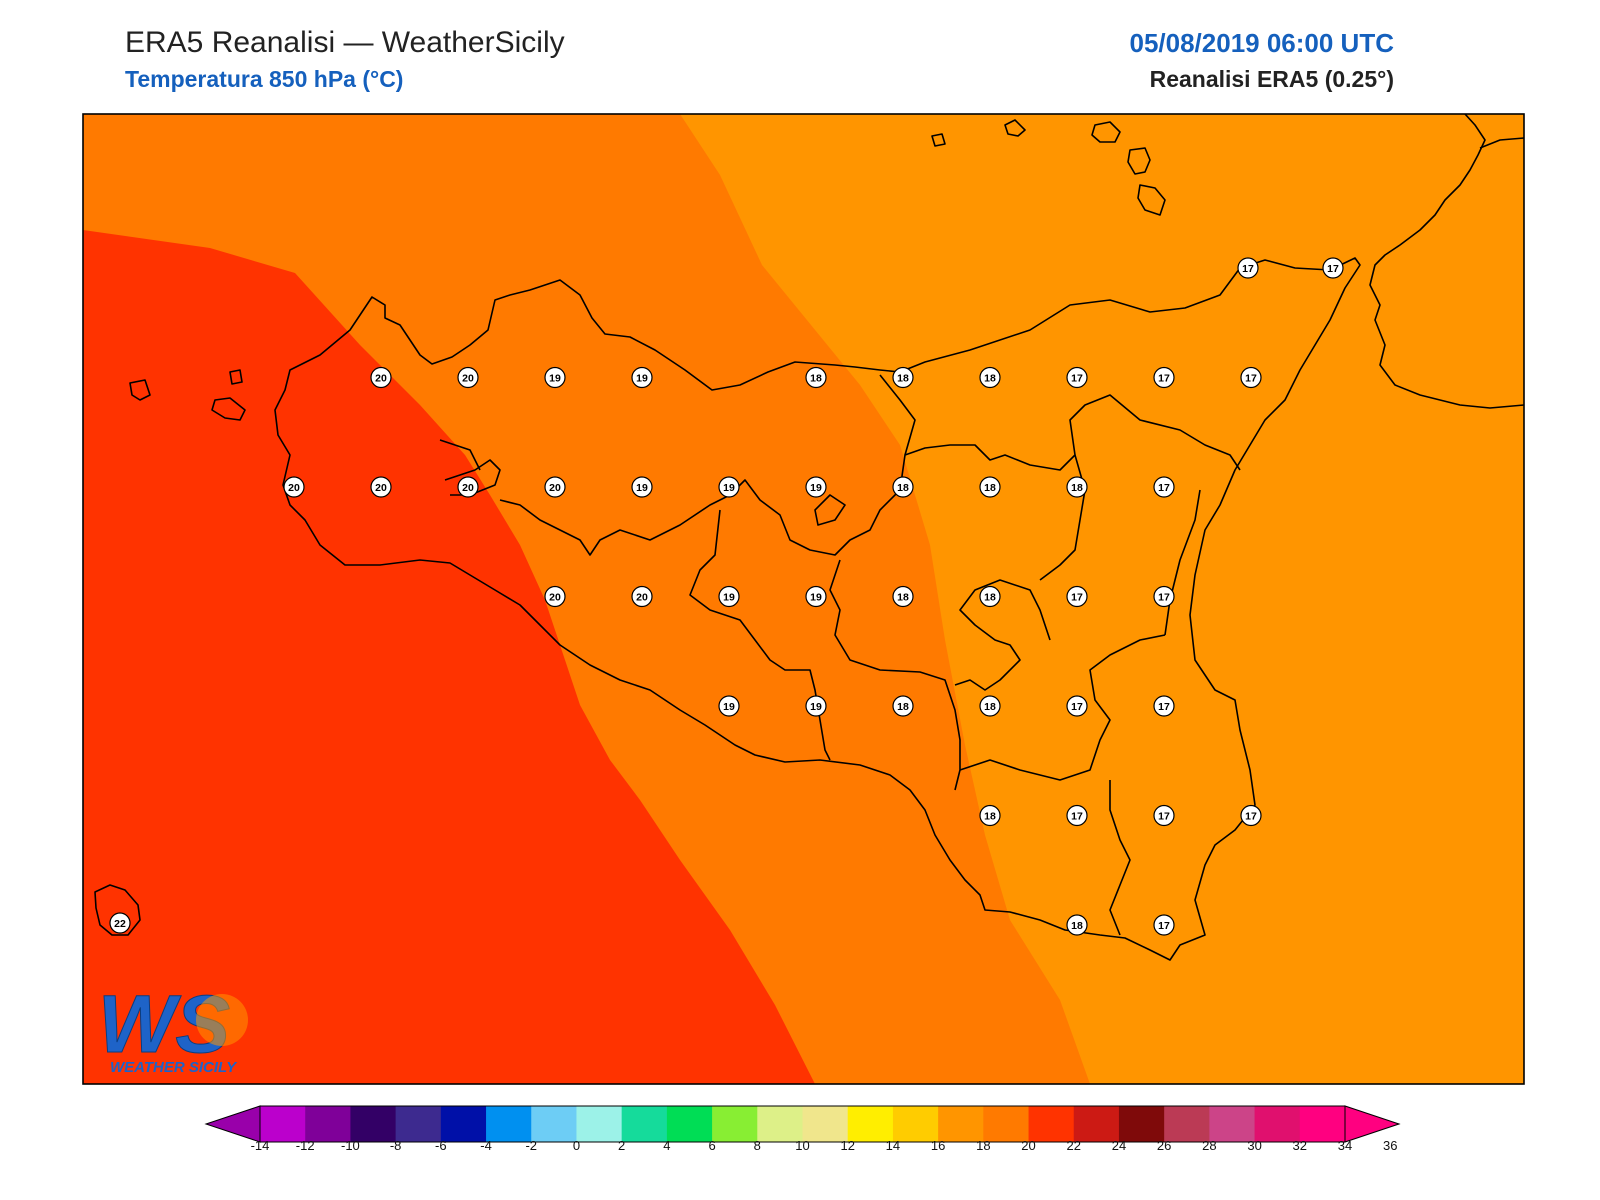 The width and height of the screenshot is (1600, 1200). I want to click on colorbar-tick-label: 22, so click(1073, 1145).